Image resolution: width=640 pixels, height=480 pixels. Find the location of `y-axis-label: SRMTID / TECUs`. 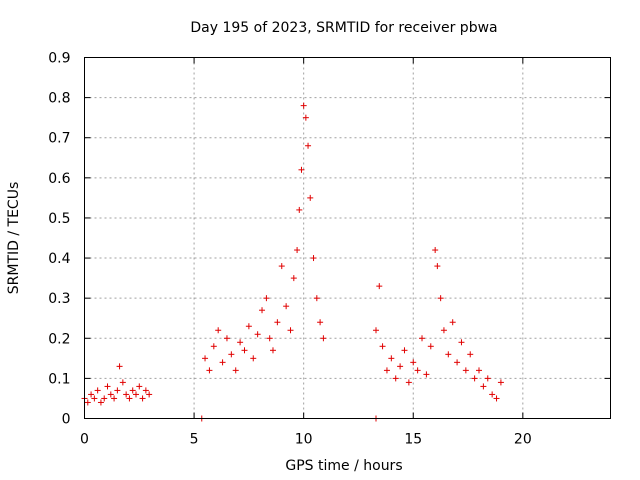

y-axis-label: SRMTID / TECUs is located at coordinates (14, 238).